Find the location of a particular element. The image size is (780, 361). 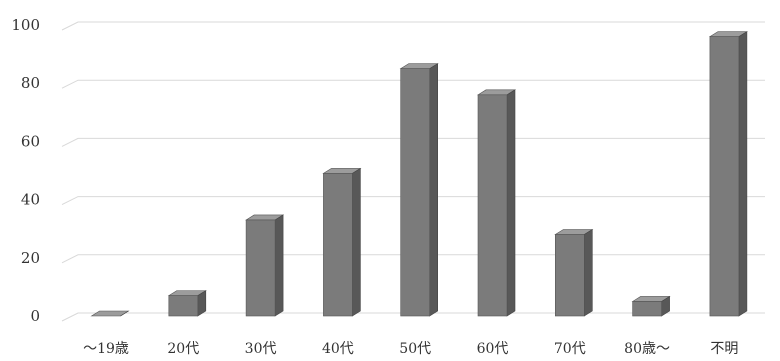

x-tick-label: 20代 is located at coordinates (183, 349).